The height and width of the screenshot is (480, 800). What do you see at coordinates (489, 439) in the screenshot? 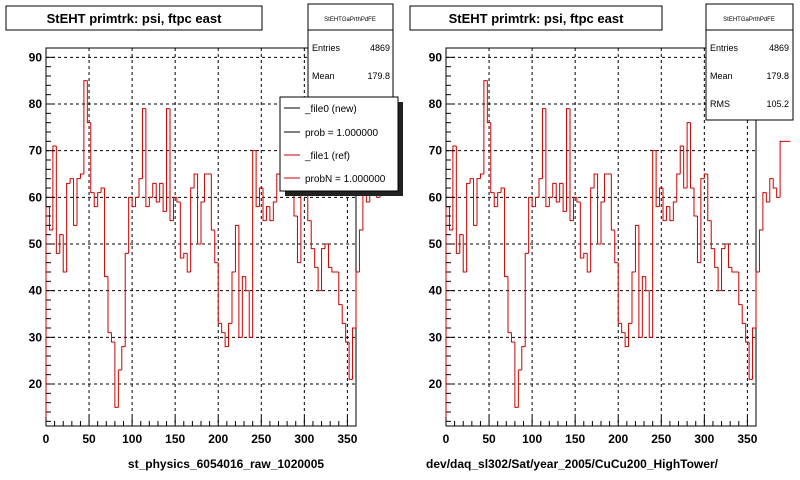
I see `x-tick-label: 50` at bounding box center [489, 439].